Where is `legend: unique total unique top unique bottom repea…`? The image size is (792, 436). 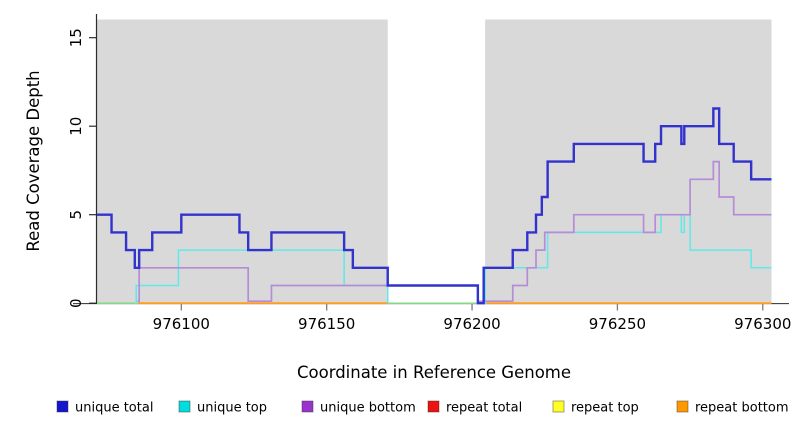
legend: unique total unique top unique bottom repea… is located at coordinates (422, 408).